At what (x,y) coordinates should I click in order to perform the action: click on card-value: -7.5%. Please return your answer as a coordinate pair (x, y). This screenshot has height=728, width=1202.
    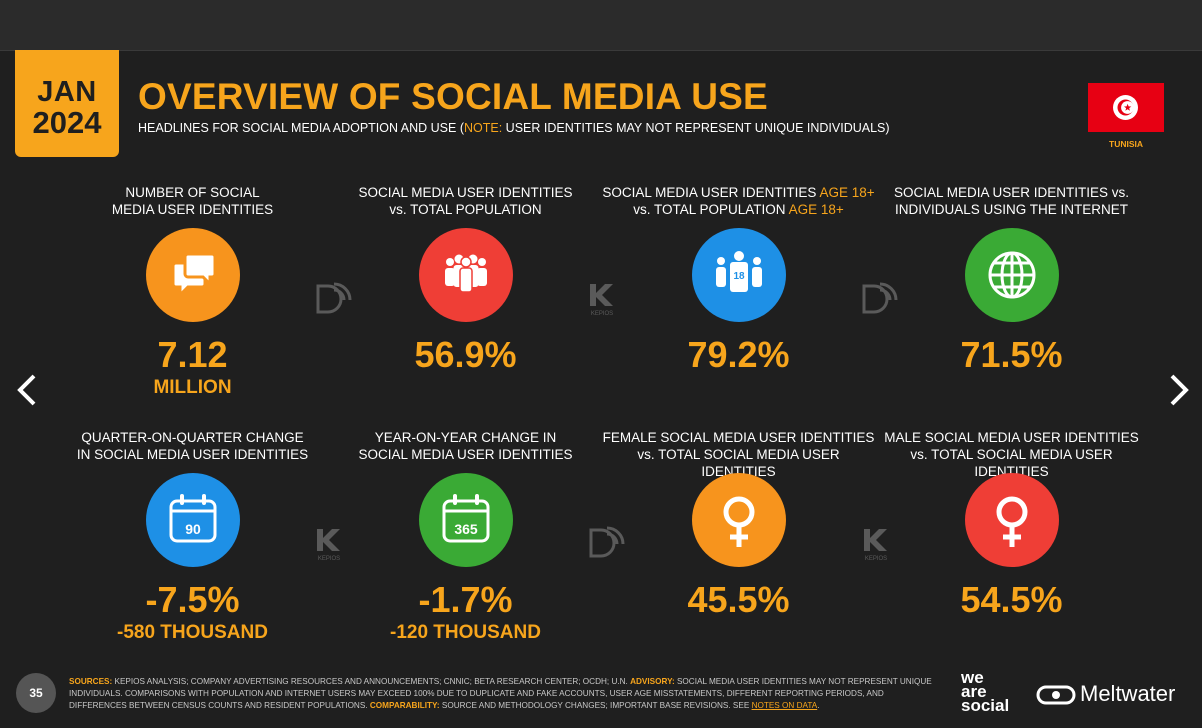
    Looking at the image, I should click on (192, 599).